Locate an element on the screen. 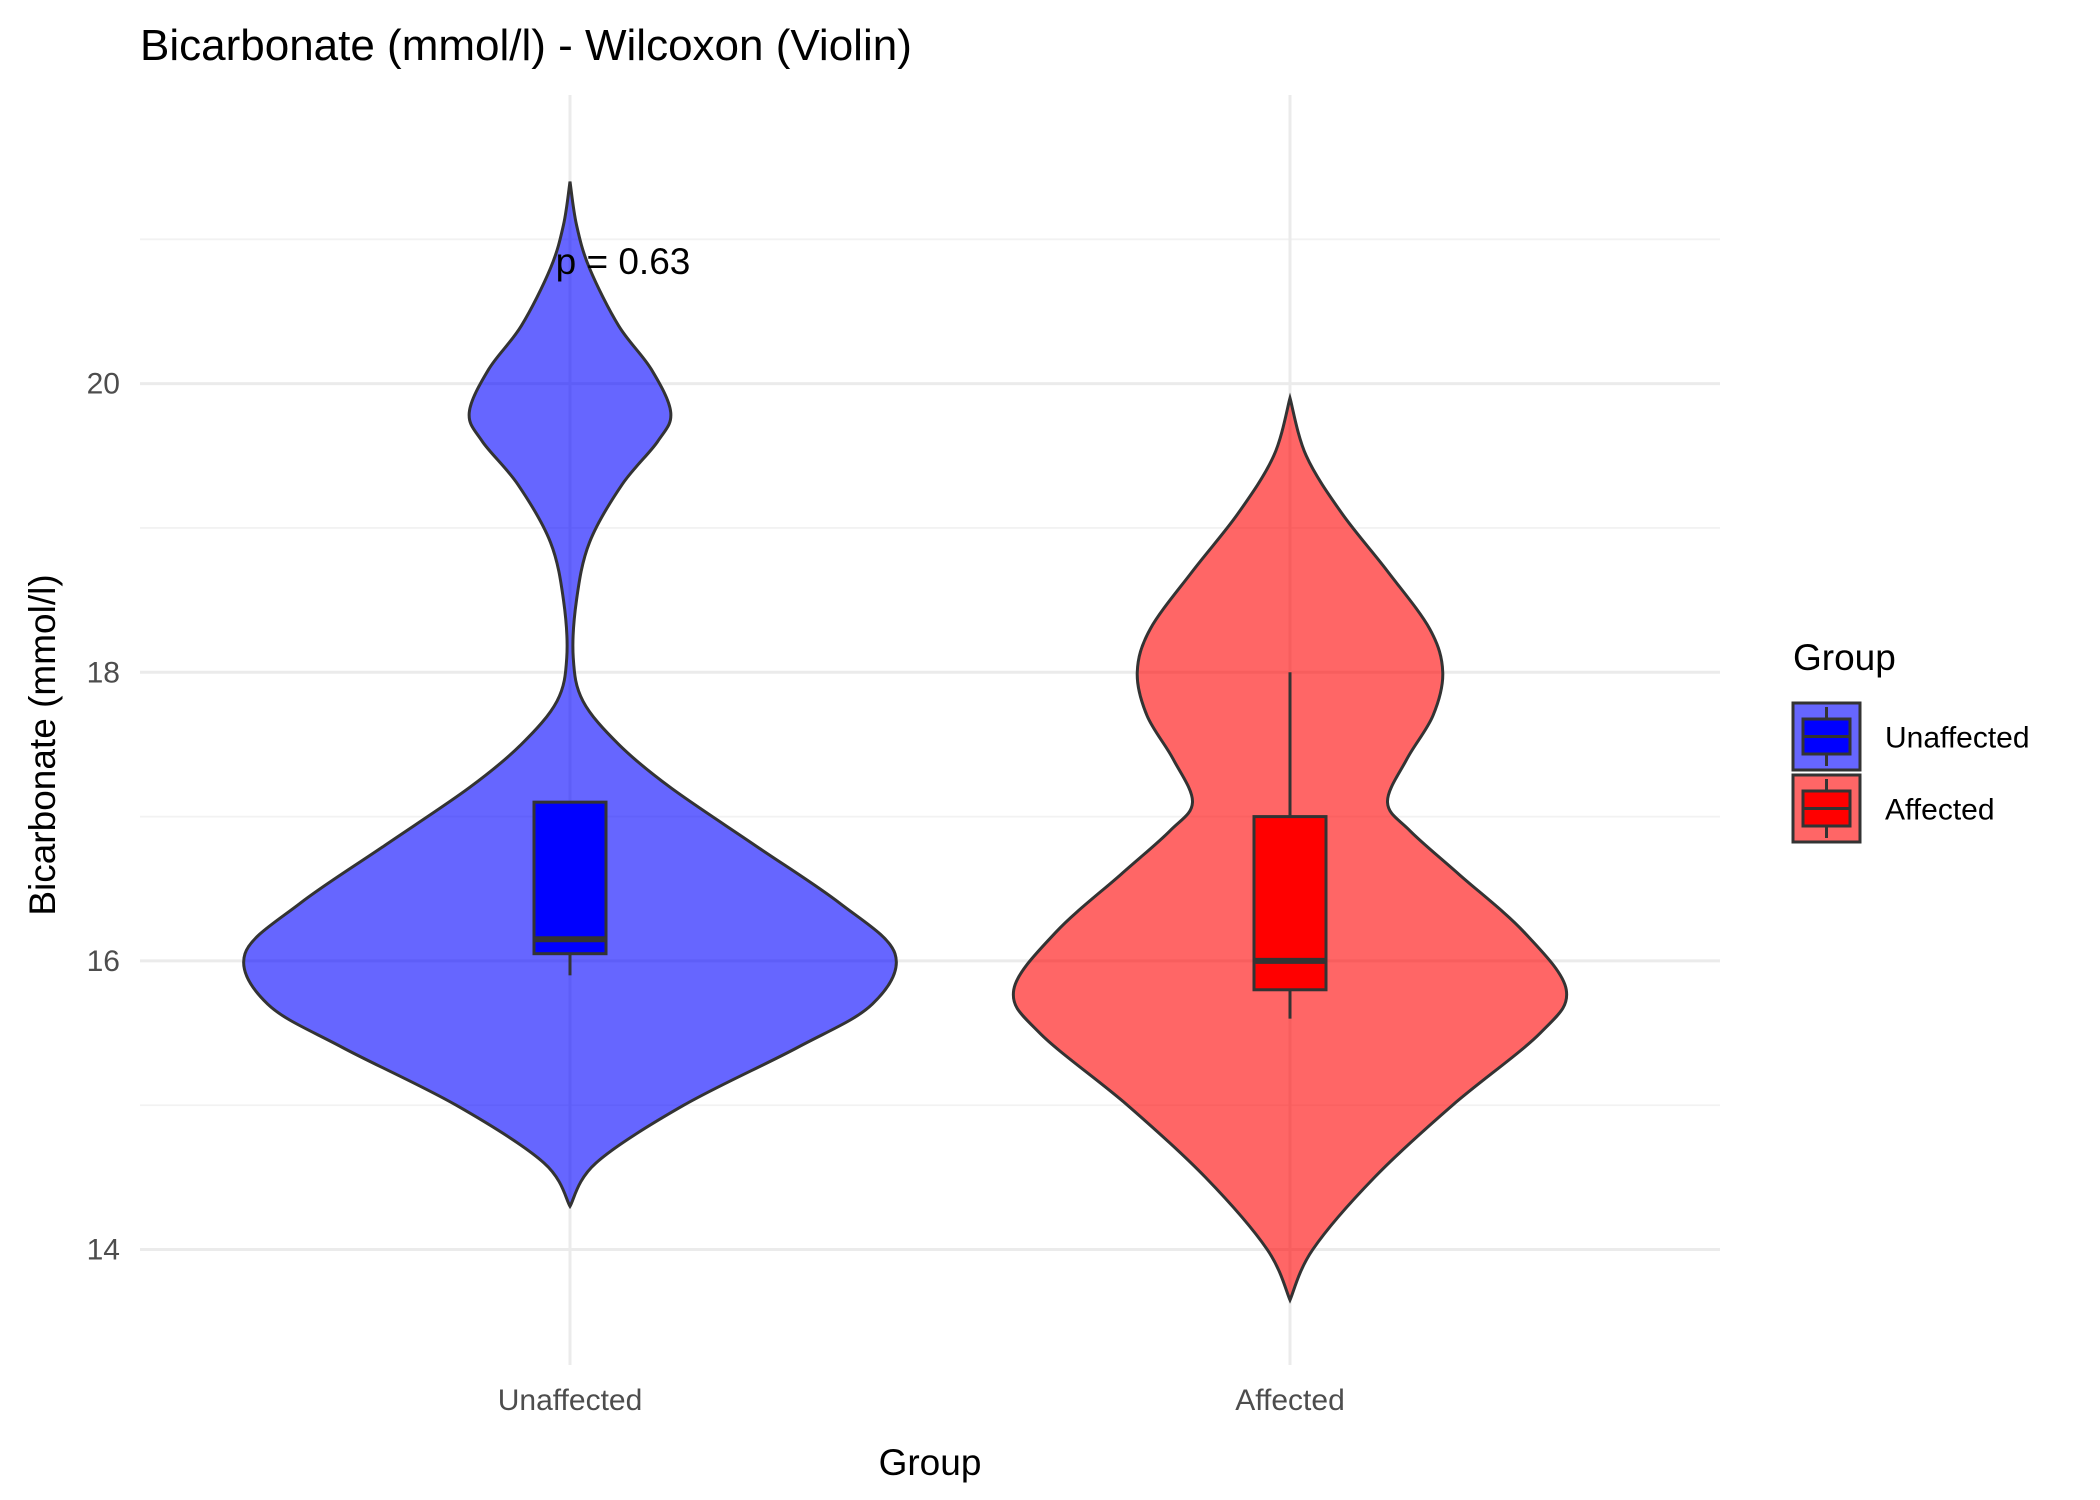  p-value-annotation: p = 0.63 is located at coordinates (623, 261).